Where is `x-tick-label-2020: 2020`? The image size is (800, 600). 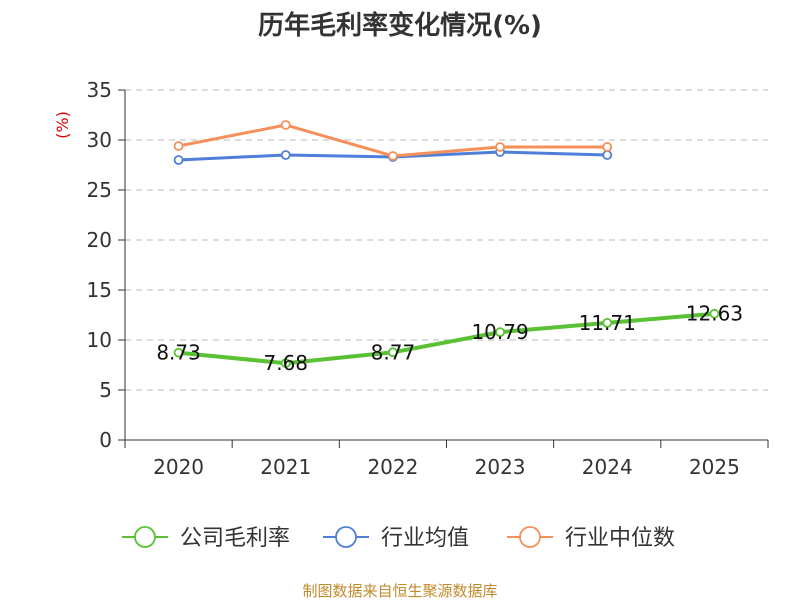
x-tick-label-2020: 2020 is located at coordinates (178, 467).